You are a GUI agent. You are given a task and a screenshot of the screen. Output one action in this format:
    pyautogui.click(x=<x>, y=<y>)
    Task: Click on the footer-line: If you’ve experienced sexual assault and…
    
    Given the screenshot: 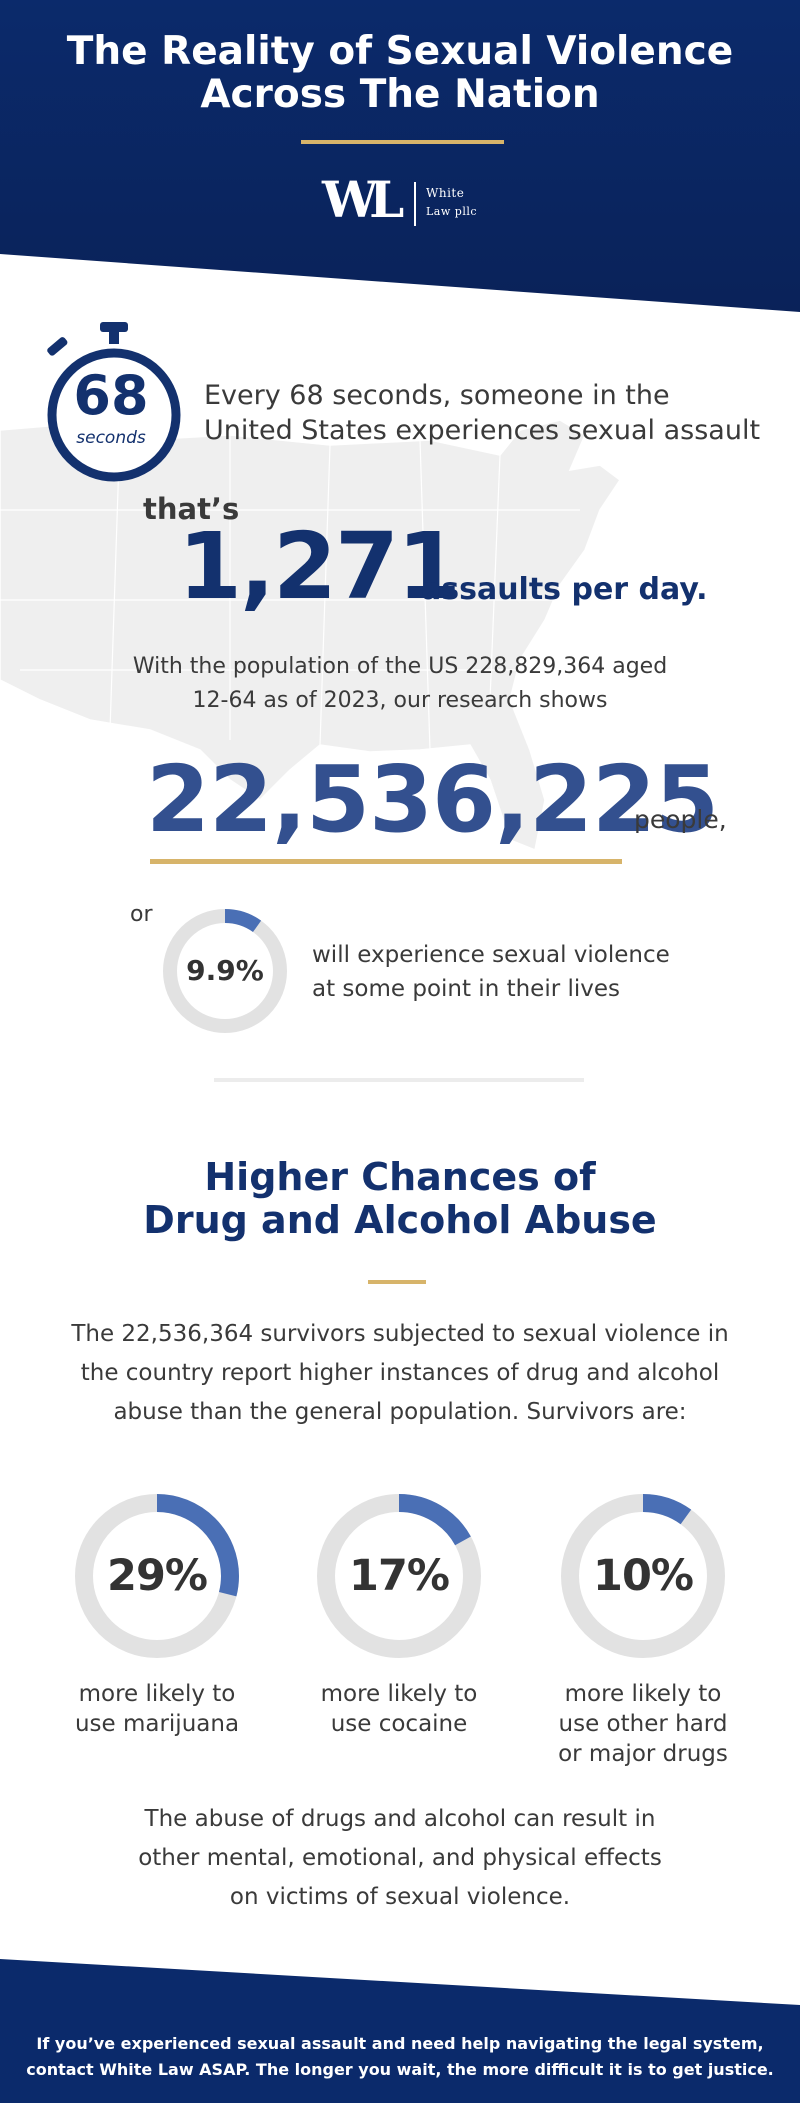 What is the action you would take?
    pyautogui.click(x=400, y=2043)
    